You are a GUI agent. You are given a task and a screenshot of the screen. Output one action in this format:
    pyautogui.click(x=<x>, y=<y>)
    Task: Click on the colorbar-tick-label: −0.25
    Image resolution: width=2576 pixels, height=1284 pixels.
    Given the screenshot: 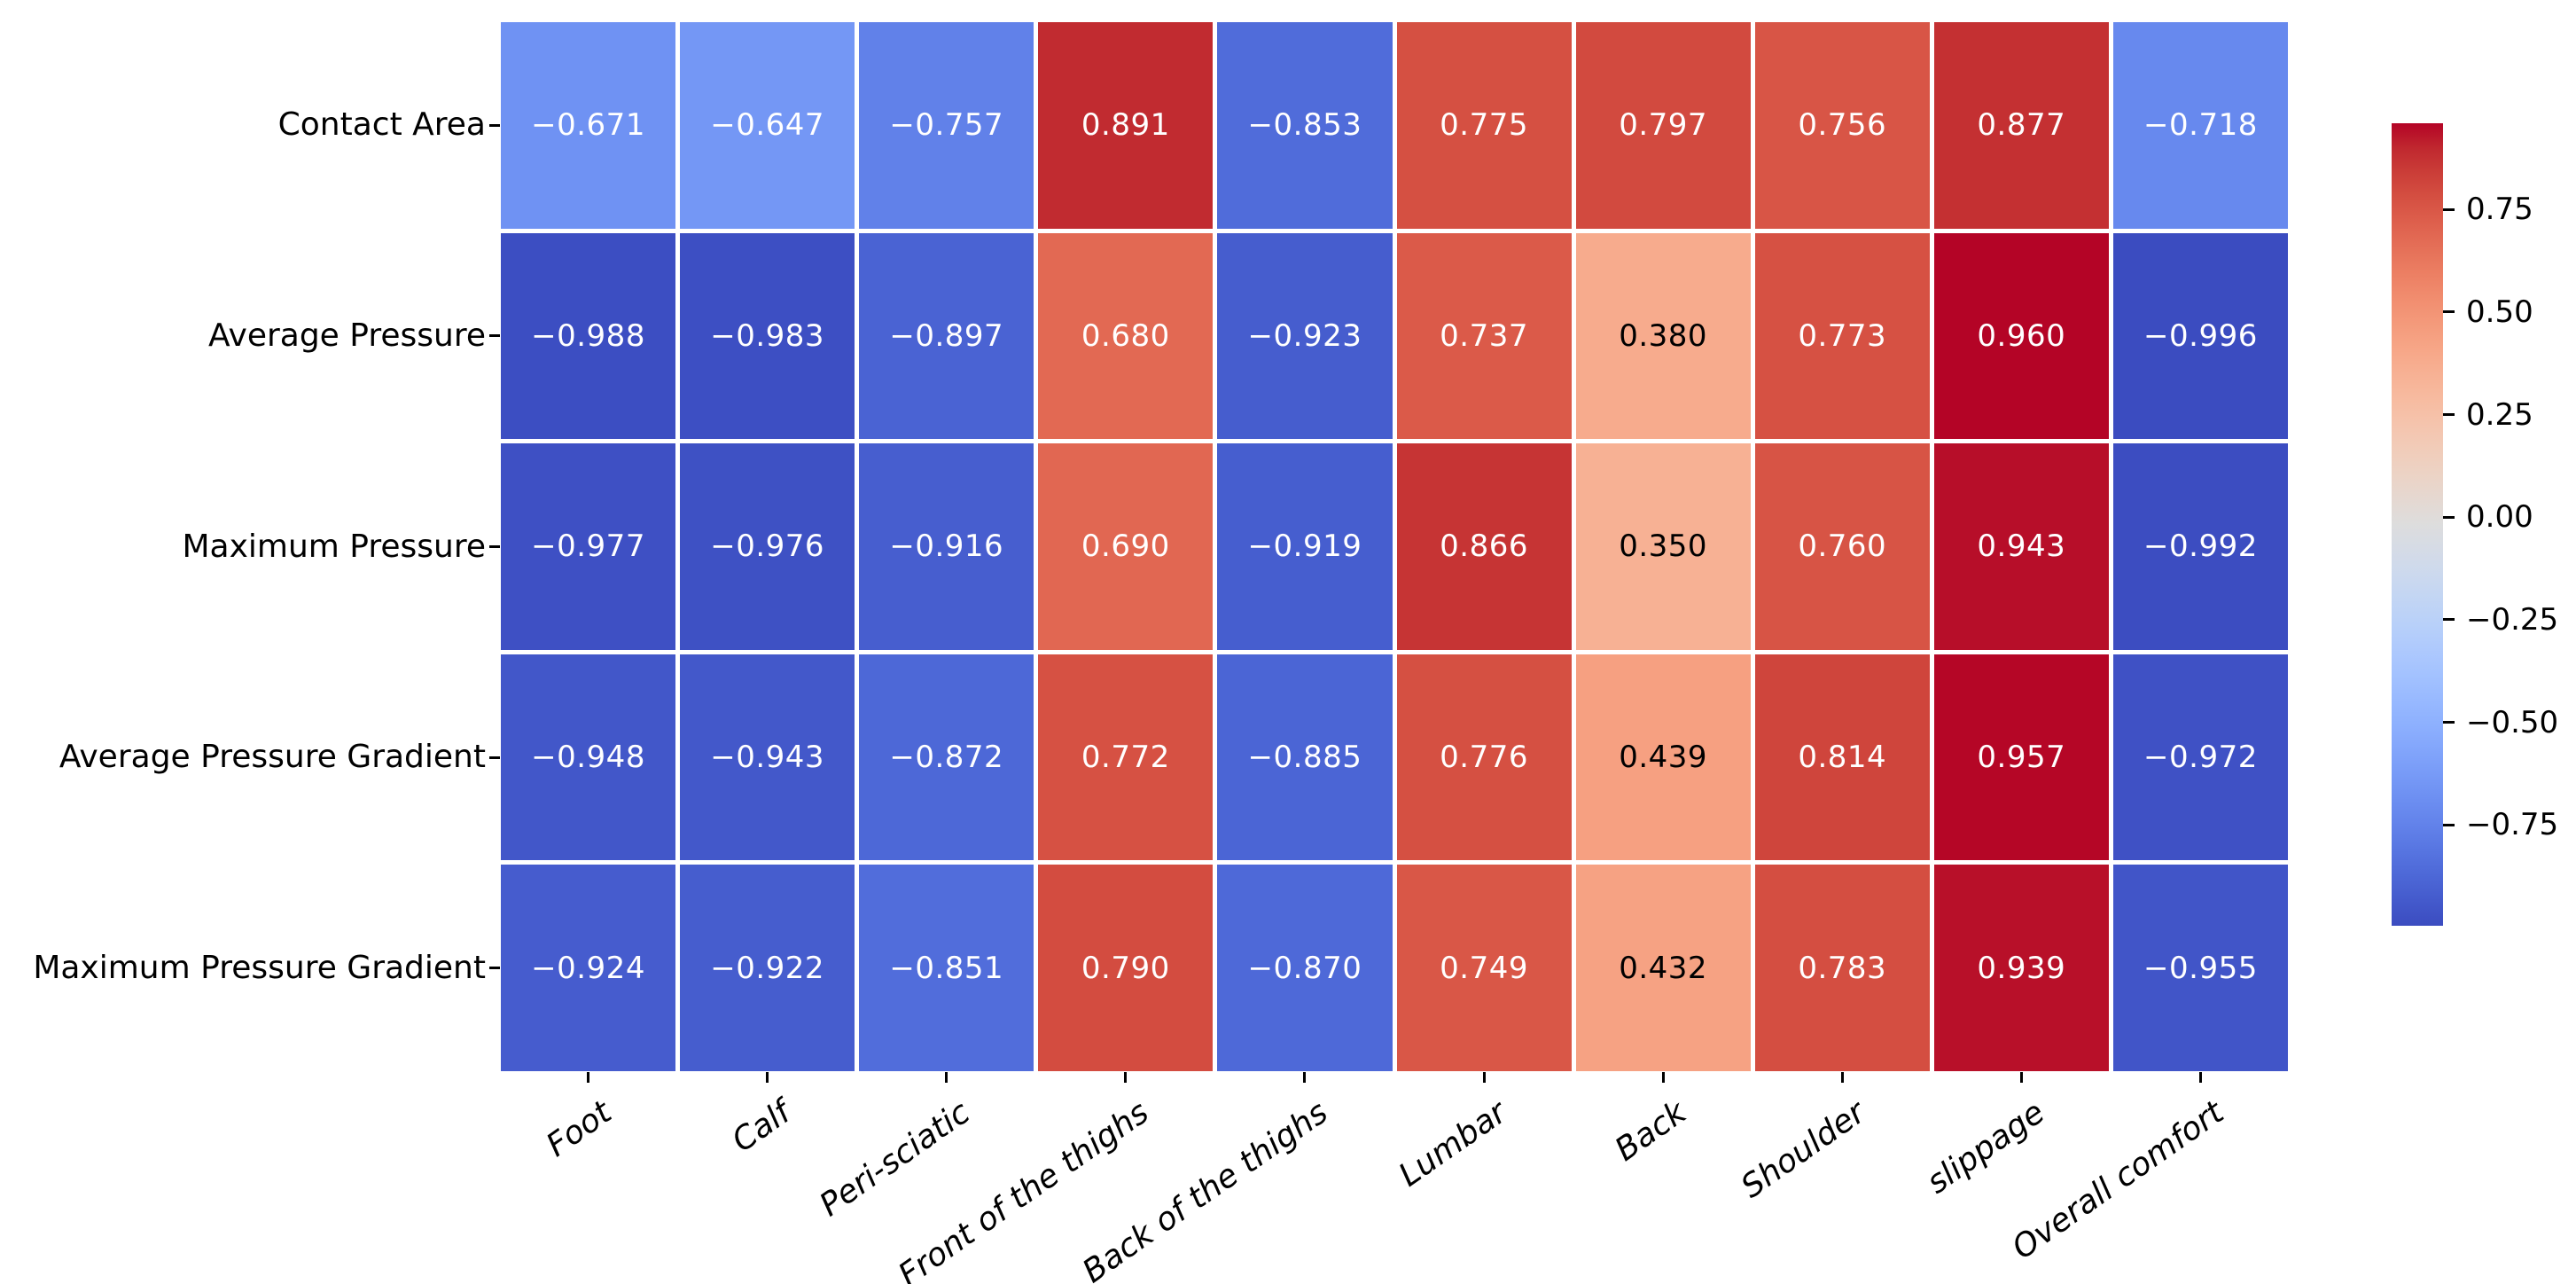 What is the action you would take?
    pyautogui.click(x=2512, y=619)
    